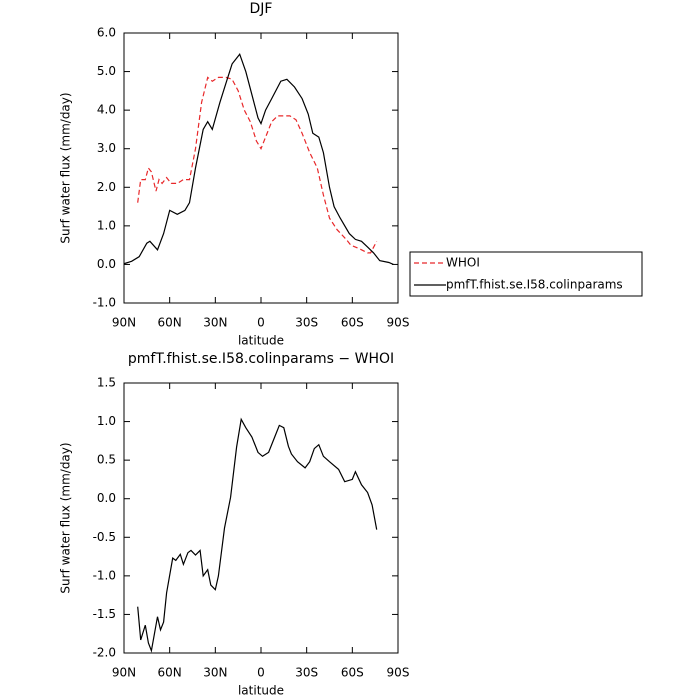  Describe the element at coordinates (106, 460) in the screenshot. I see `y-tick-label: 0.5` at that location.